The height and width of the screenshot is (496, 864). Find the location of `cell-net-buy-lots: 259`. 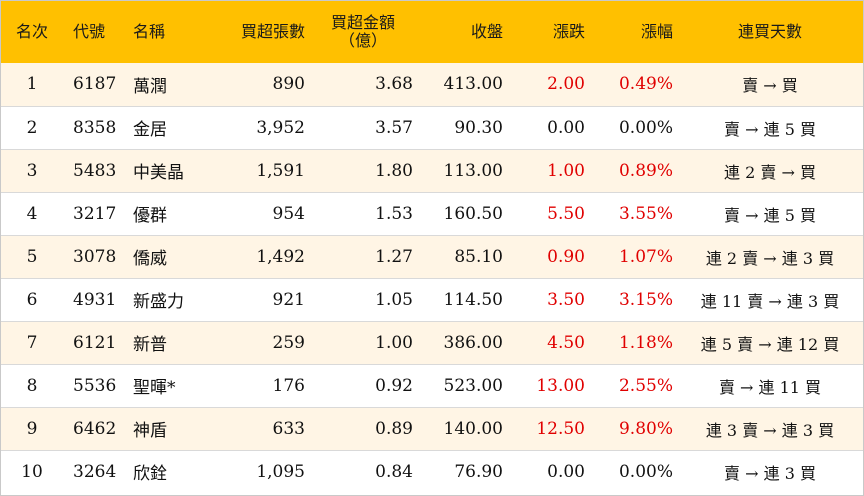

cell-net-buy-lots: 259 is located at coordinates (263, 343).